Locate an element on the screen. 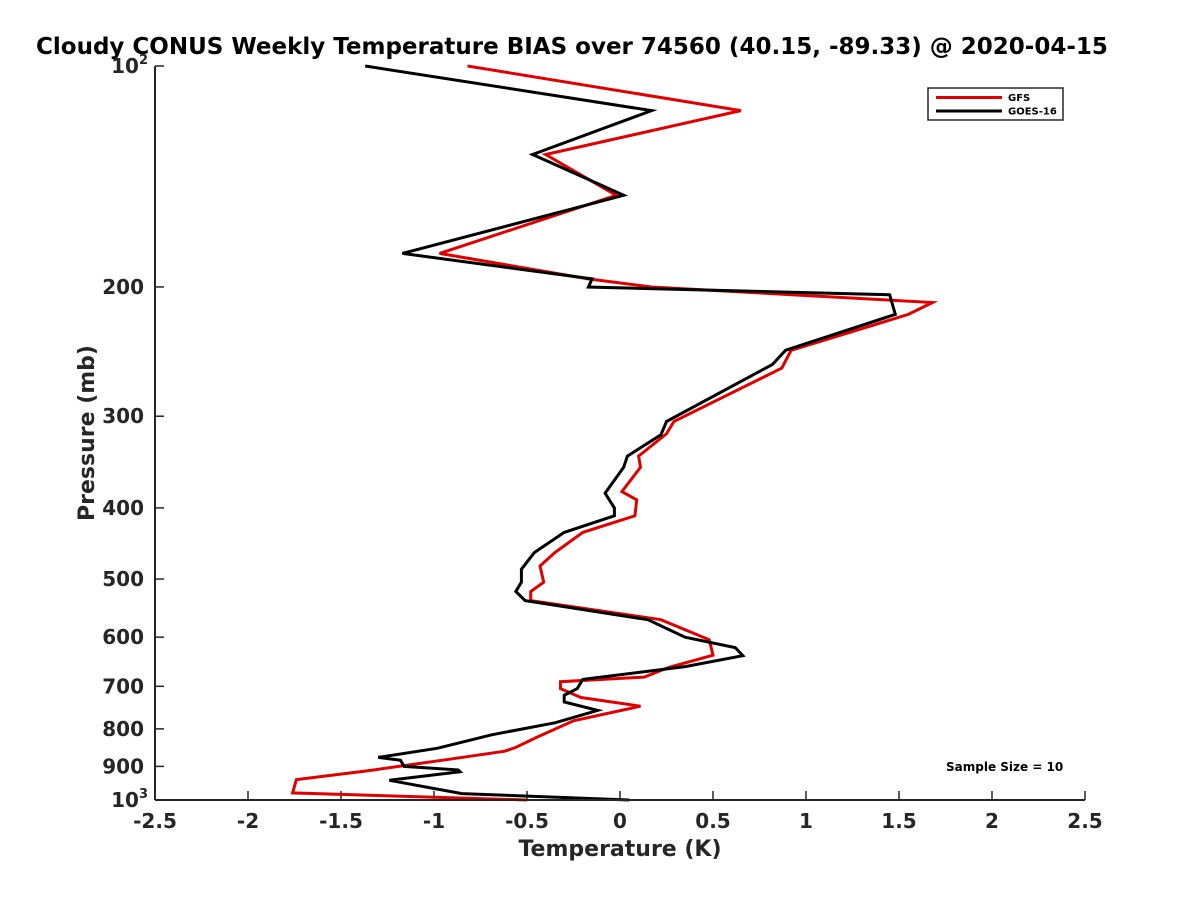 The height and width of the screenshot is (900, 1200). y-axis-ticks: 10² 200 300 400 500 600 700 800 900 10³ is located at coordinates (133, 432).